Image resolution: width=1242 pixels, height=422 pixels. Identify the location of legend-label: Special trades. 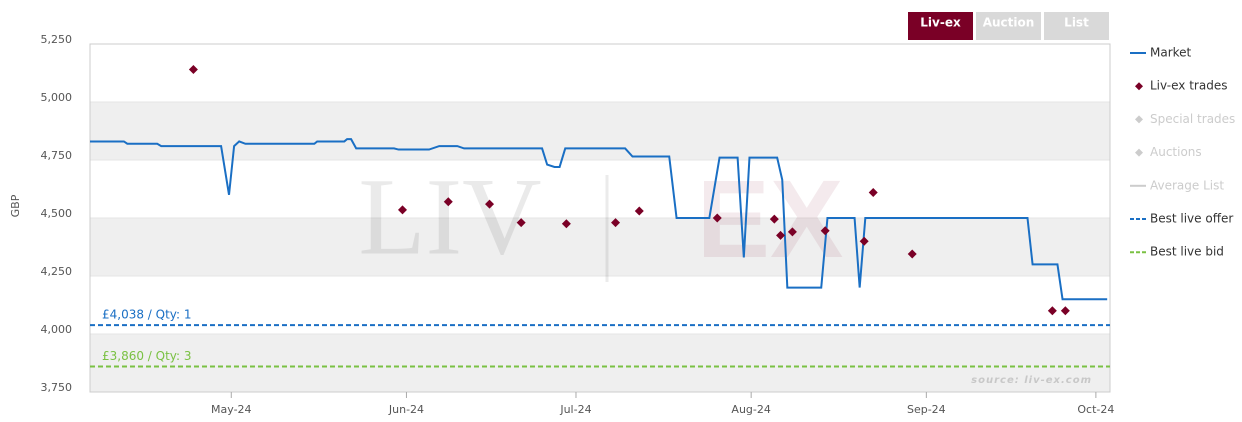
(1192, 119).